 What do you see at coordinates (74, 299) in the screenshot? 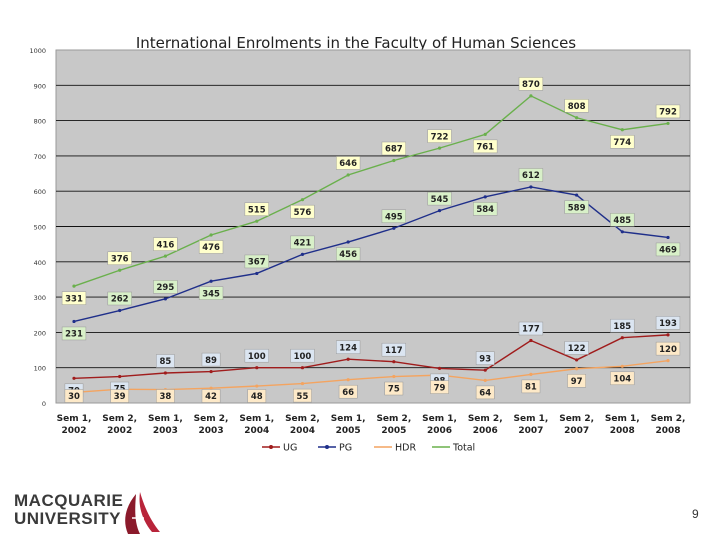
I see `data-label-total: 331` at bounding box center [74, 299].